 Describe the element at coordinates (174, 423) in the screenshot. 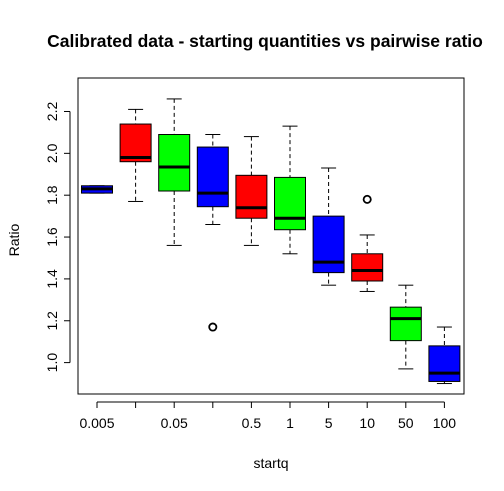

I see `x-tick-label: 0.05` at that location.